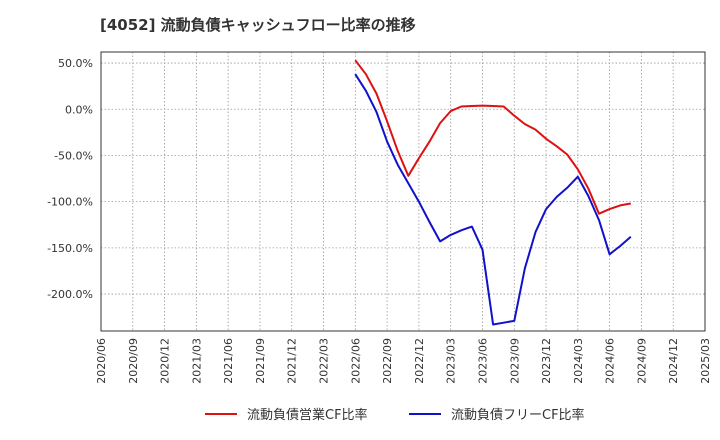  What do you see at coordinates (578, 361) in the screenshot?
I see `x-tick-label: 2024/03` at bounding box center [578, 361].